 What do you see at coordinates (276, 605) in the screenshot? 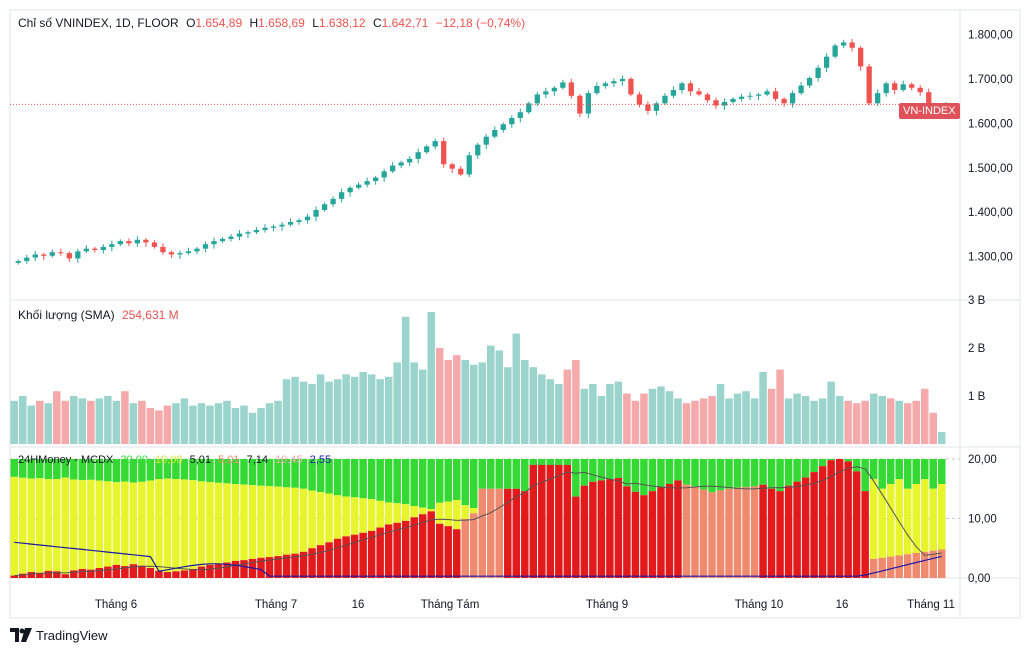
I see `time-axis-label: Tháng 7` at bounding box center [276, 605].